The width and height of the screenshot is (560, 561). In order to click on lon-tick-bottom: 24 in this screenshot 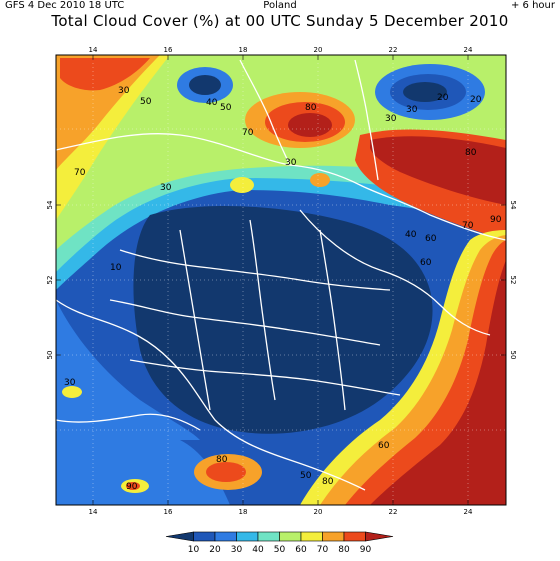, I will do `click(468, 512)`.